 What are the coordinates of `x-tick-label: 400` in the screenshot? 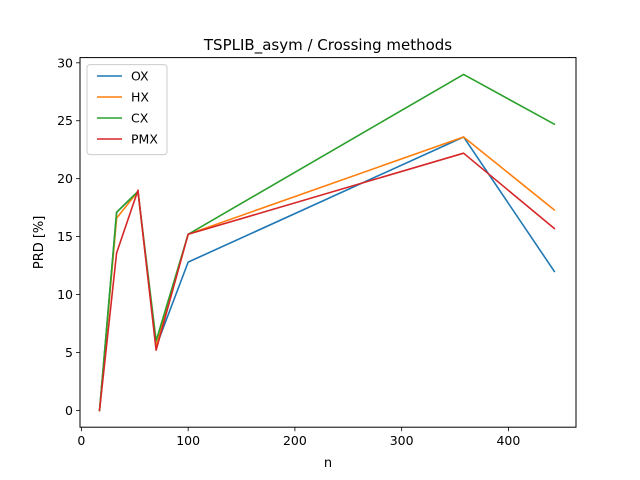 It's located at (508, 440).